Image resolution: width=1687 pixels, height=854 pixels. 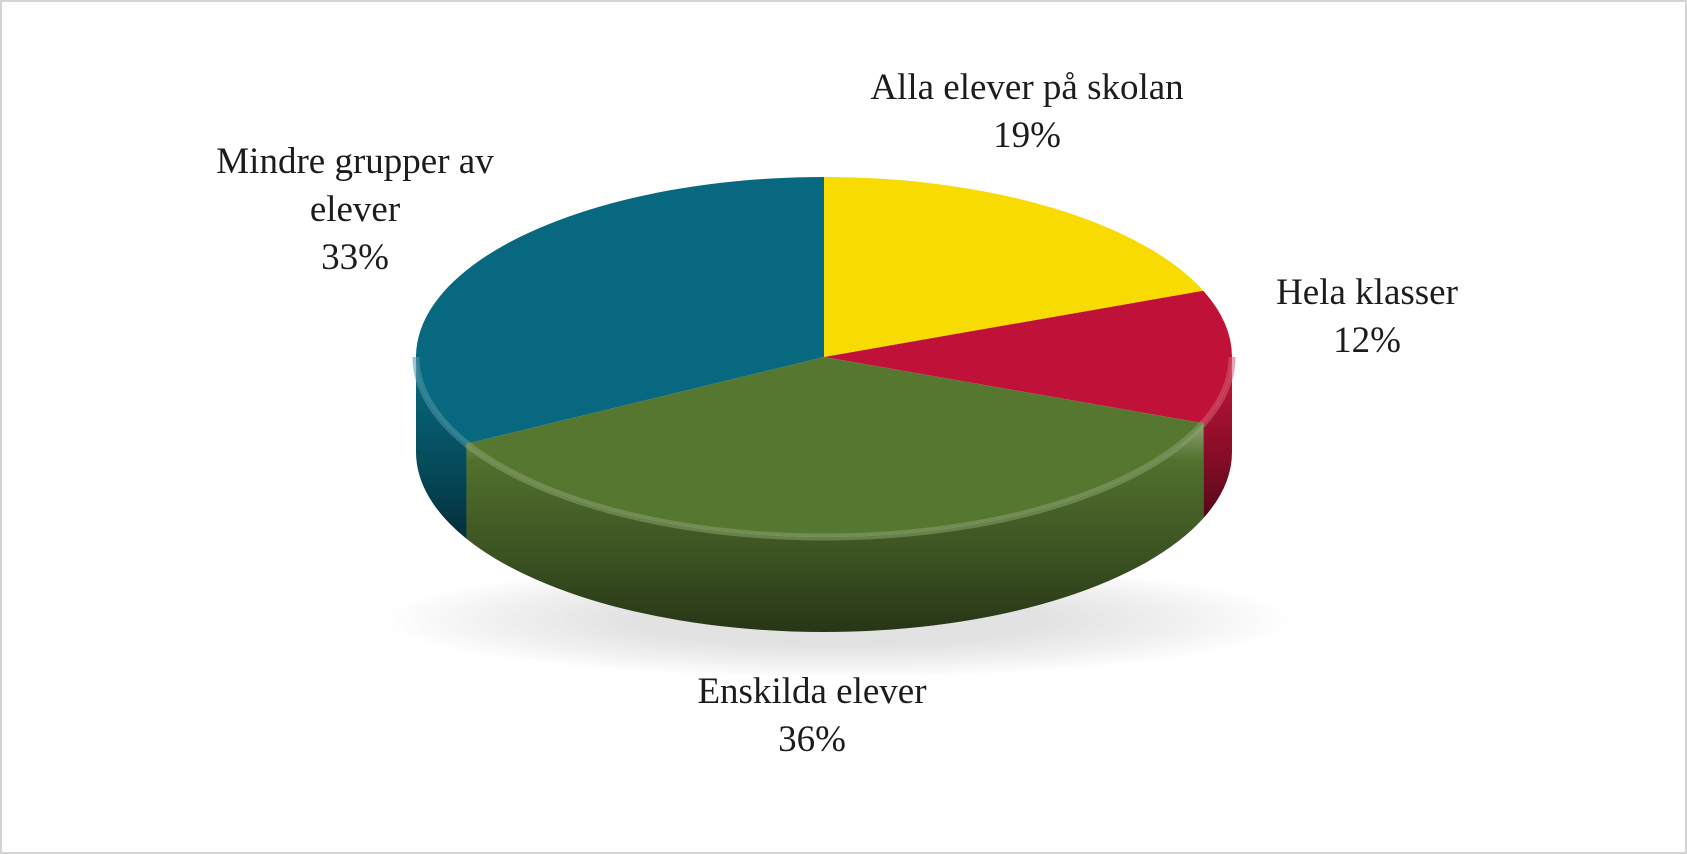 What do you see at coordinates (355, 185) in the screenshot?
I see `slice-label-text: Mindre grupper av elever` at bounding box center [355, 185].